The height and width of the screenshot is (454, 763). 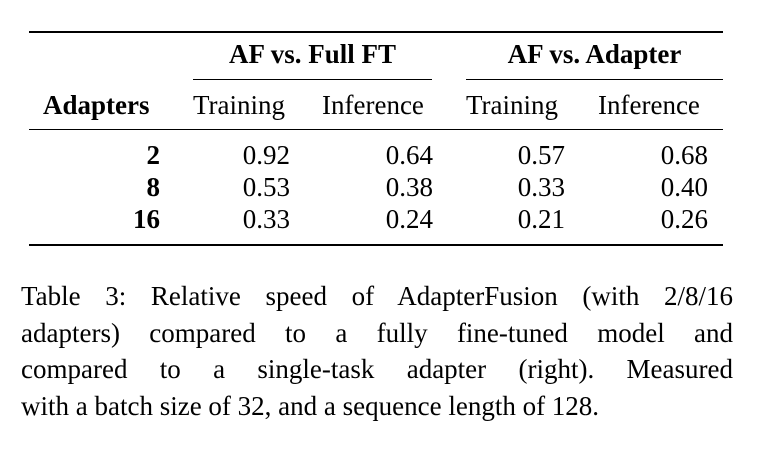 I want to click on row-header-adapters: Adapters, so click(x=96, y=105).